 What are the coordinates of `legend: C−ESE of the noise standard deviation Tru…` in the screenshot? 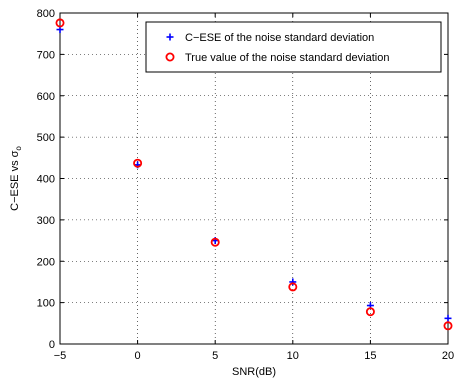 It's located at (293, 47).